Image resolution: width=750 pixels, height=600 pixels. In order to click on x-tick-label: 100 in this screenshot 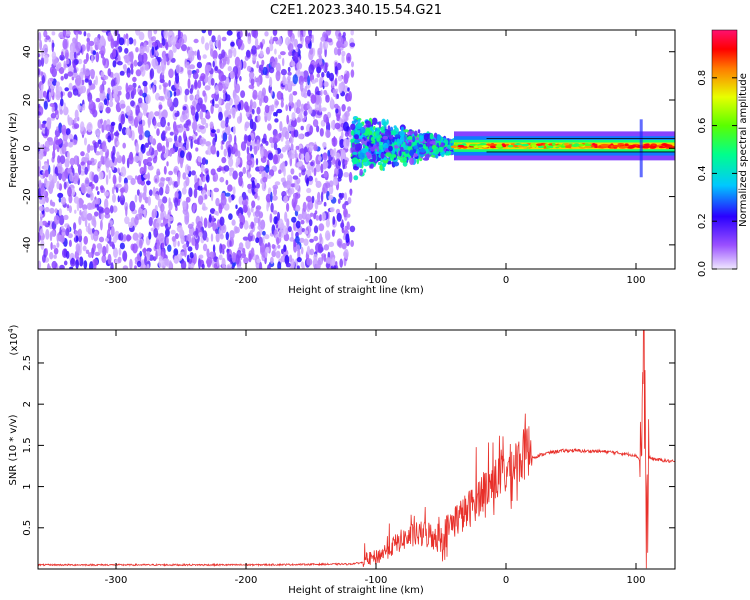, I will do `click(635, 280)`.